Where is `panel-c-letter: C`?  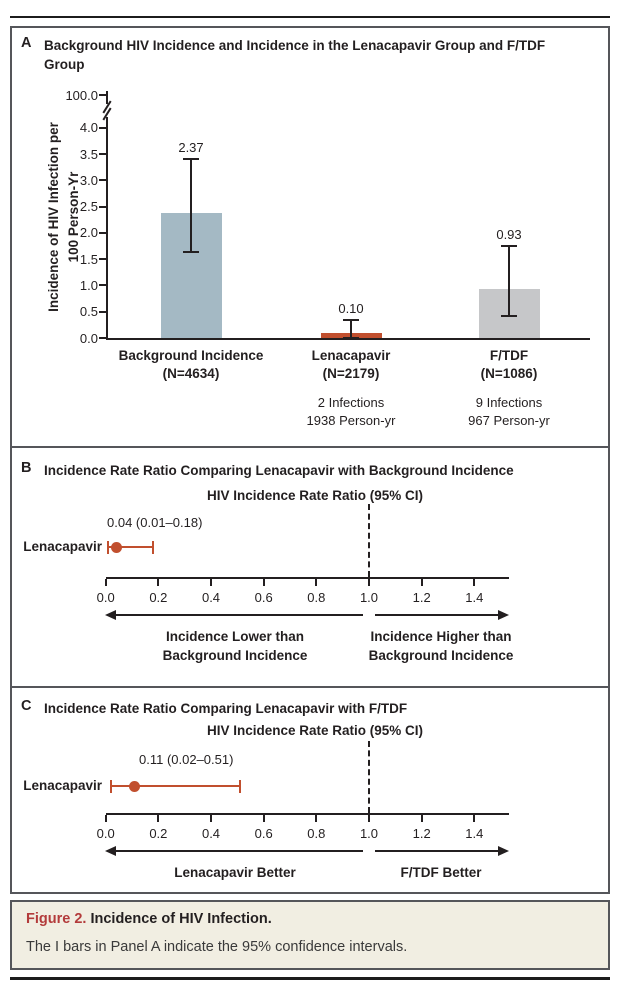 panel-c-letter: C is located at coordinates (26, 706).